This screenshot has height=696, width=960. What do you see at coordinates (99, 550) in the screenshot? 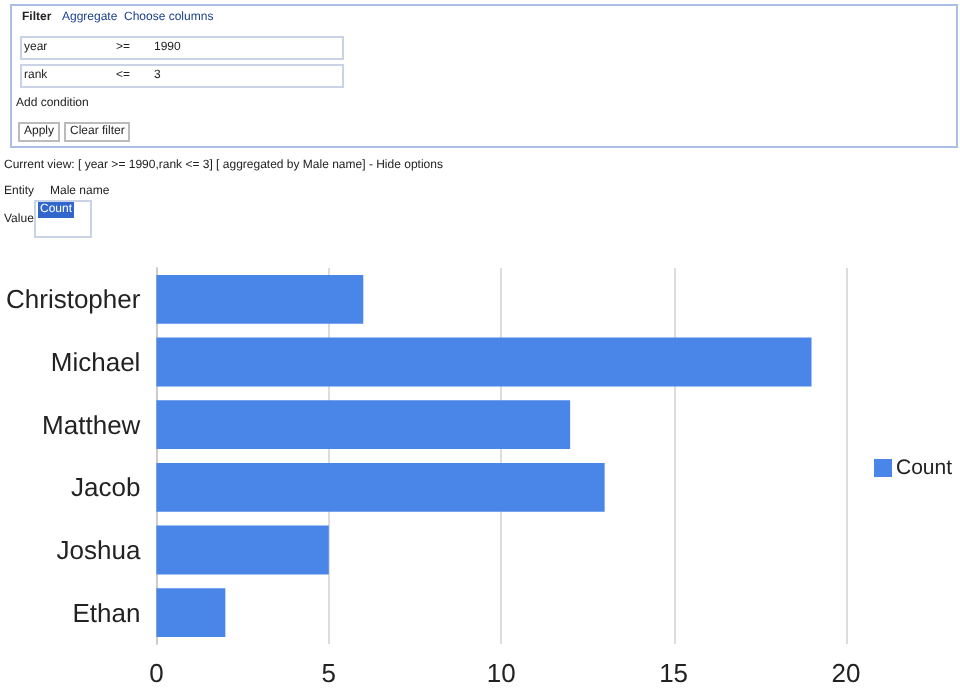
I see `y-tick-label: Joshua` at bounding box center [99, 550].